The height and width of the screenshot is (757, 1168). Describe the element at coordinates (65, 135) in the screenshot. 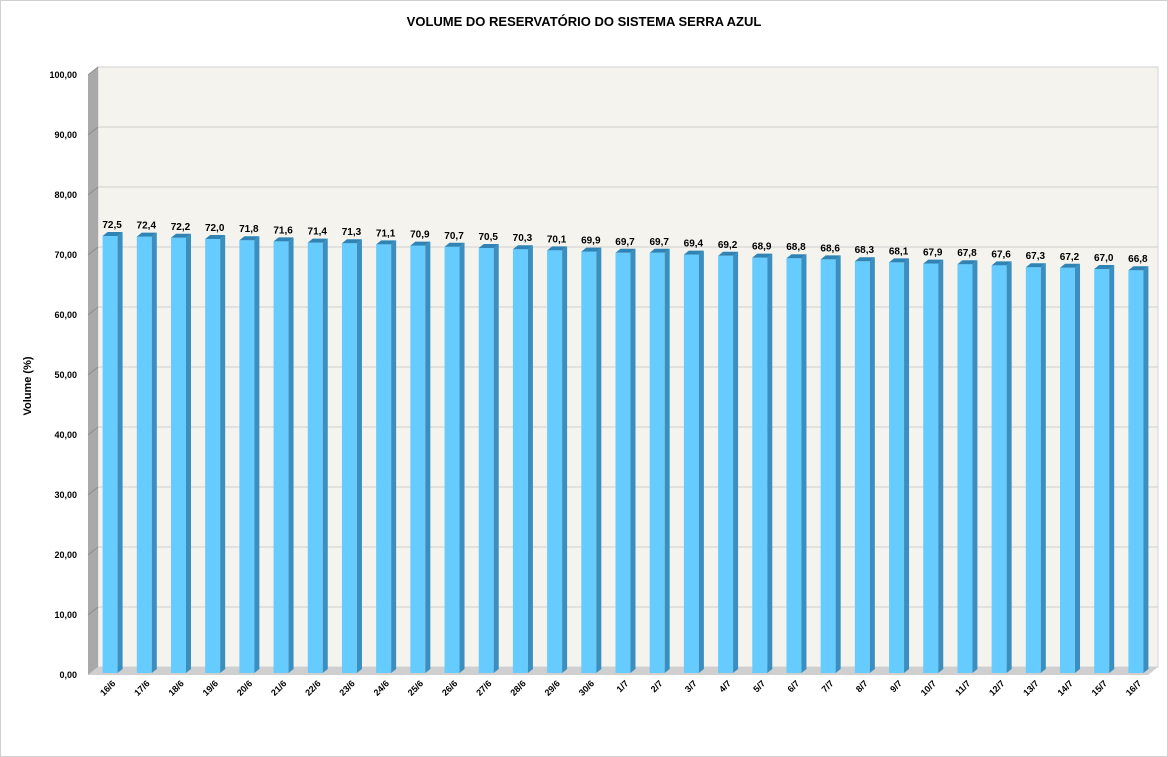

I see `y-tick-label: 90,00` at that location.